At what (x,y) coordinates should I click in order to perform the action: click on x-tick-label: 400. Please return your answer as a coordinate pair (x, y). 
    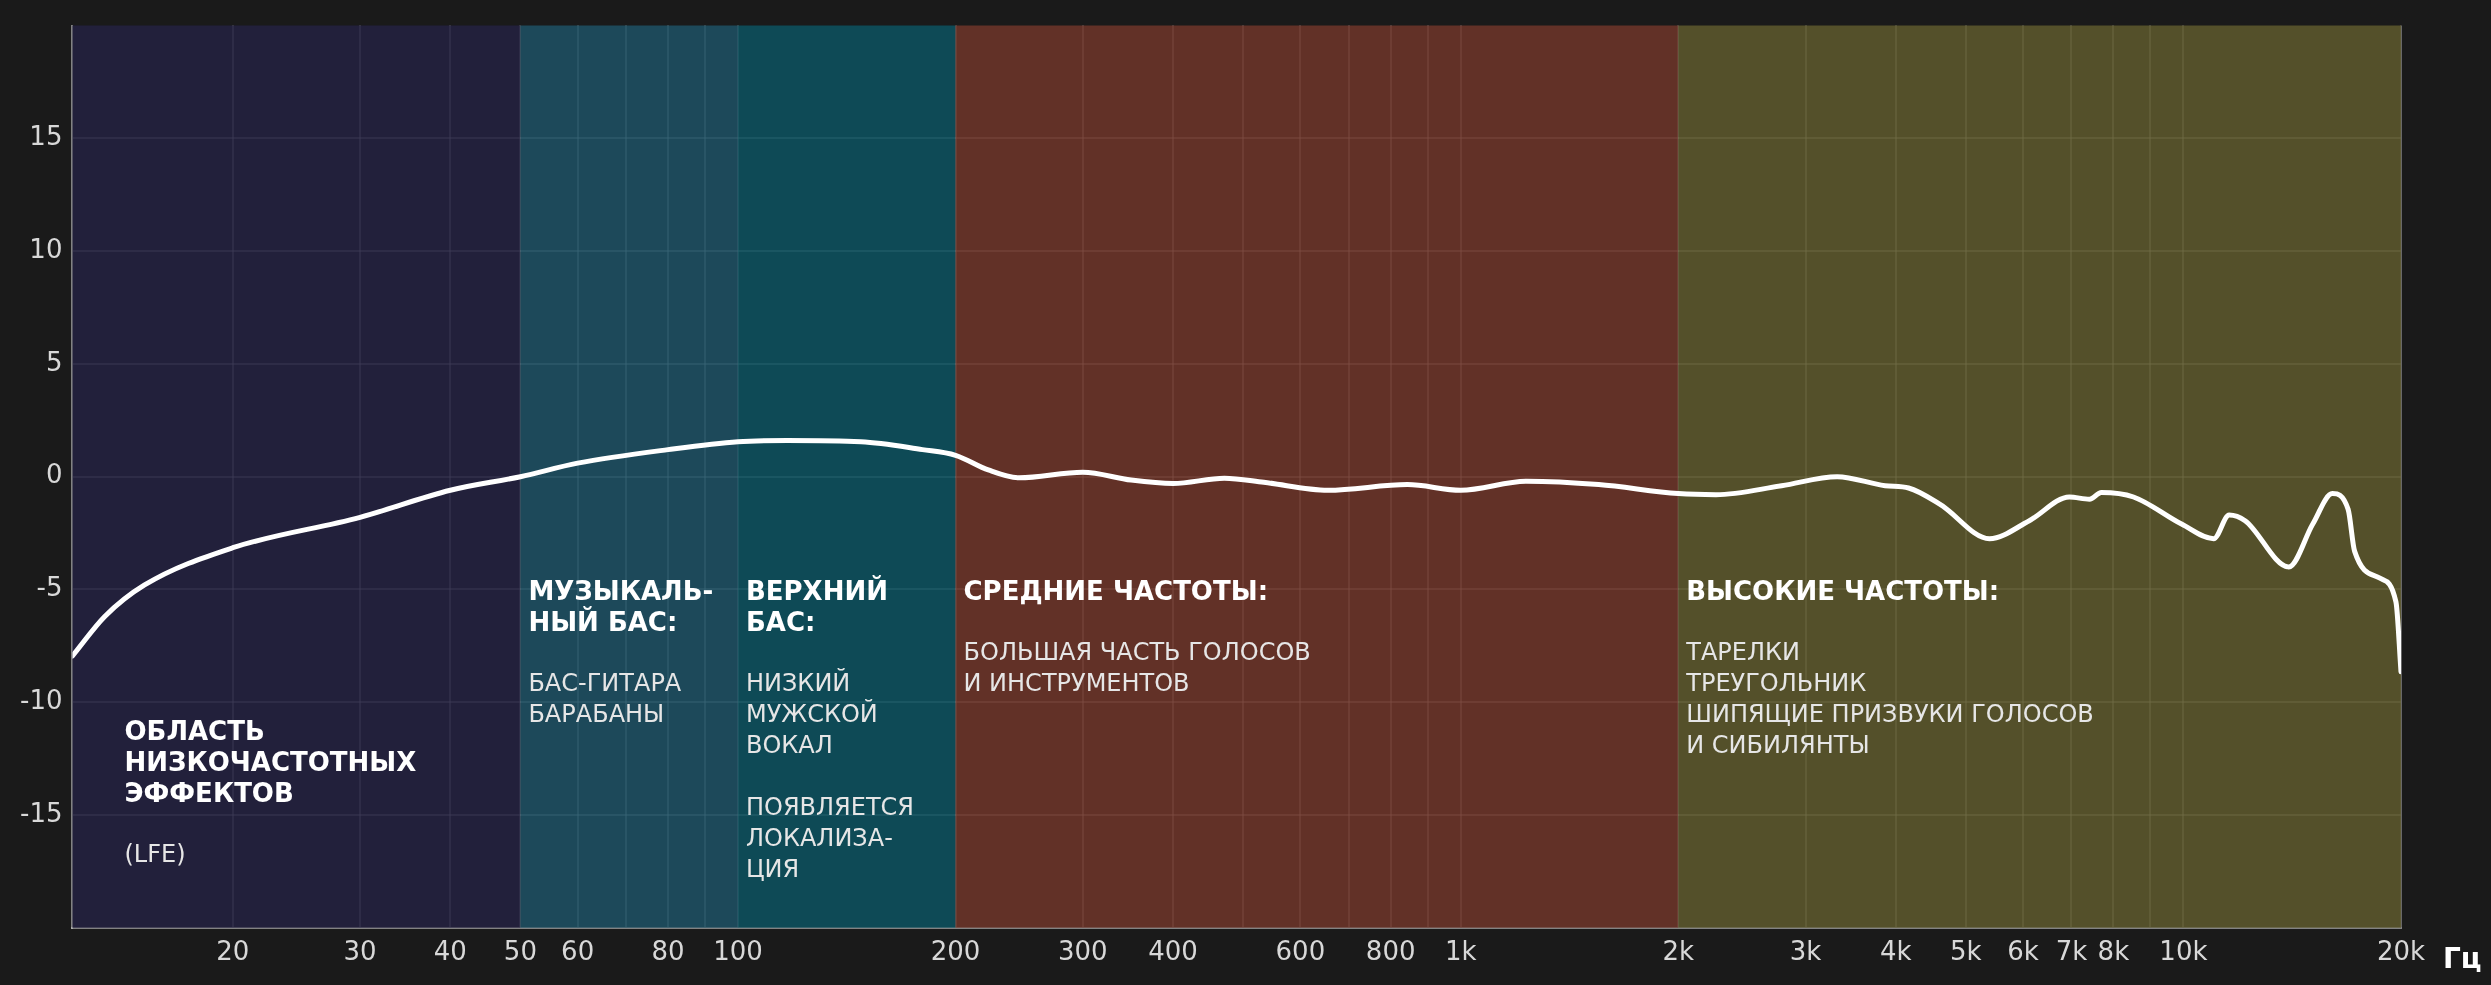
    Looking at the image, I should click on (1173, 951).